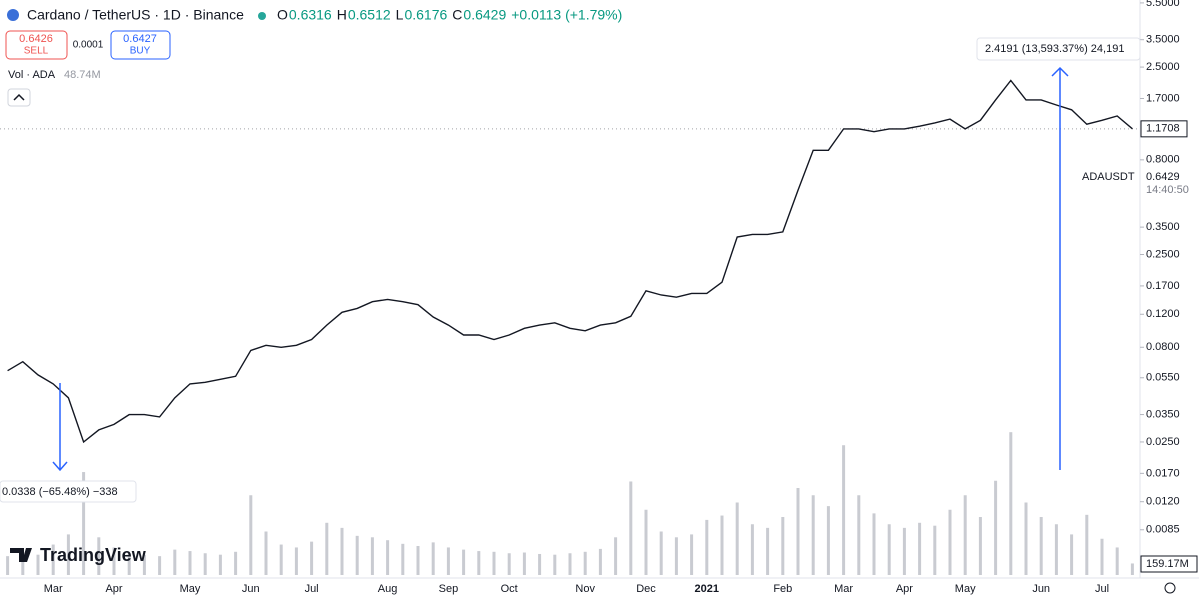 This screenshot has width=1199, height=600. I want to click on y-tick-label: 0.0250, so click(1163, 442).